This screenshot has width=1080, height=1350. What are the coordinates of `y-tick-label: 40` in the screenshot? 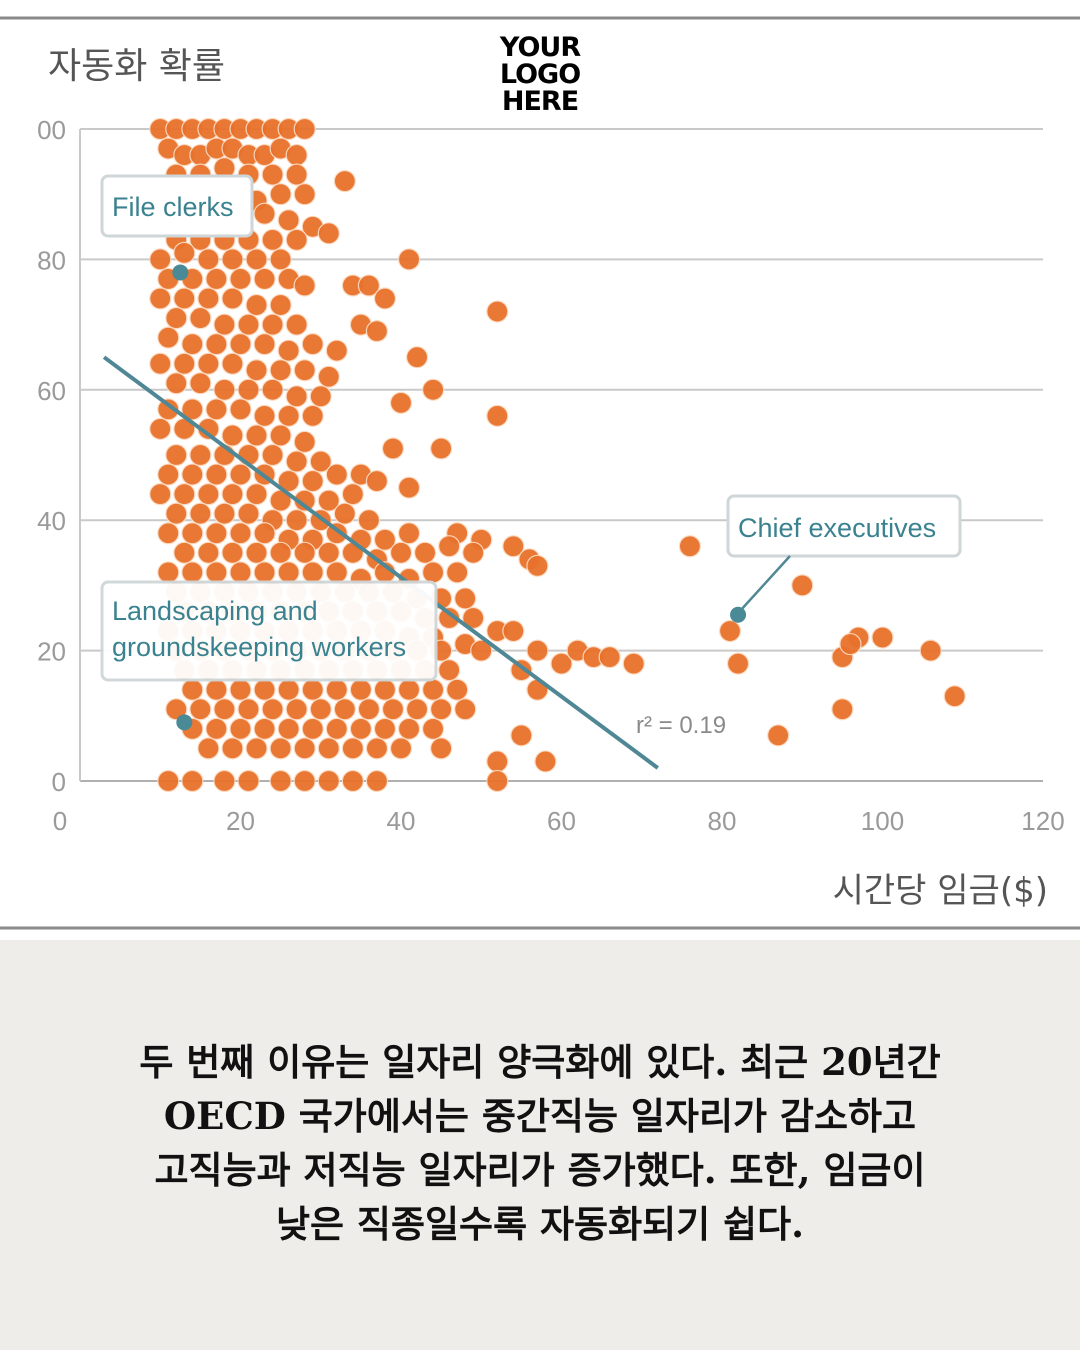 It's located at (51, 521).